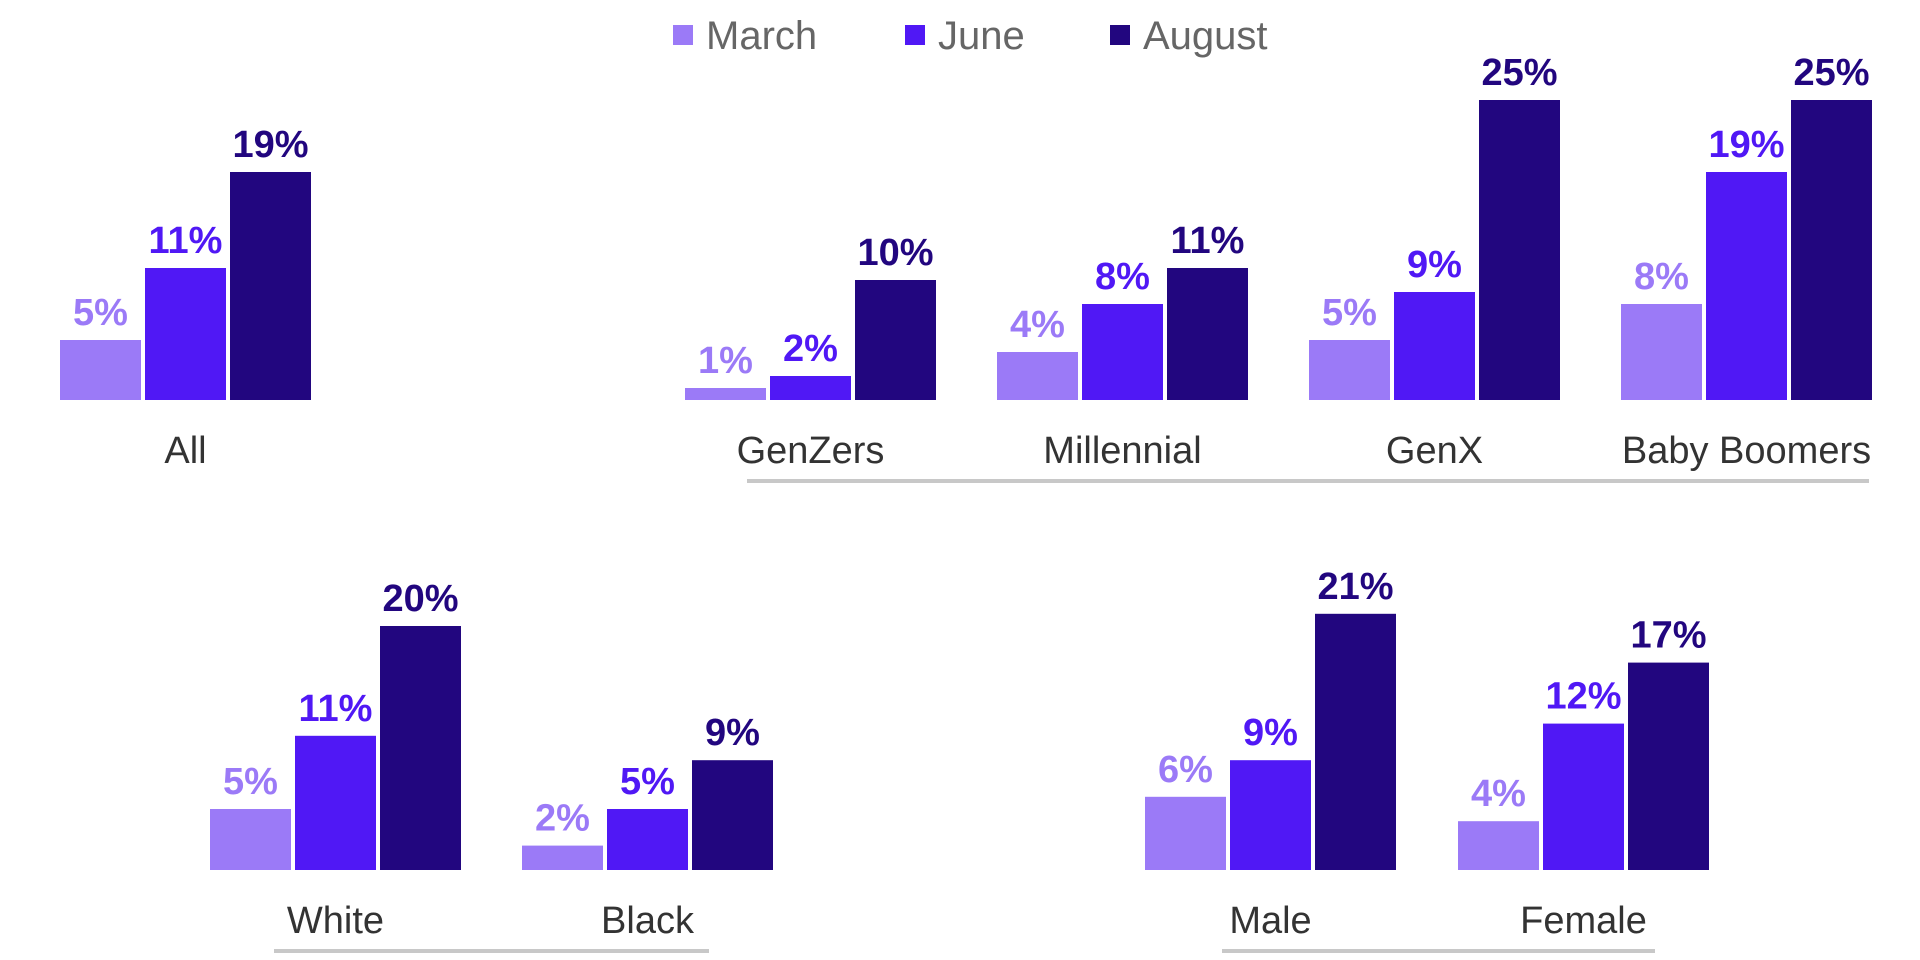 The image size is (1920, 960). Describe the element at coordinates (1498, 794) in the screenshot. I see `data-label-female-march: 4%` at that location.